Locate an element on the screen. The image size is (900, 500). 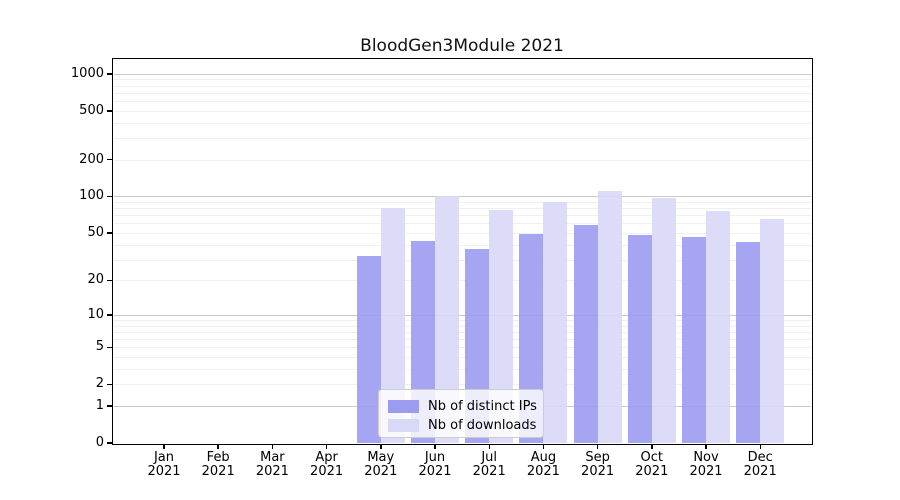
bar-dec-downloads is located at coordinates (772, 331).